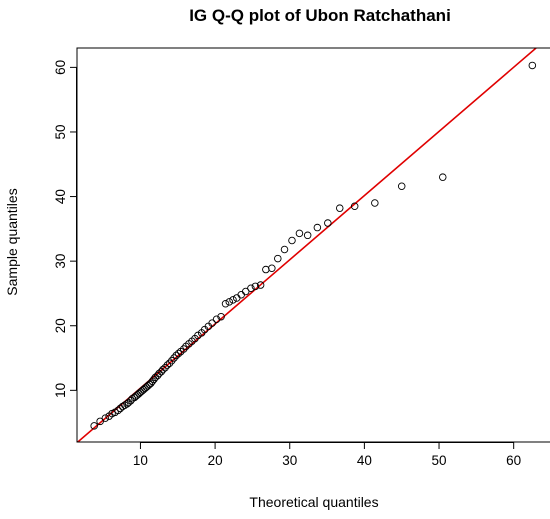 The width and height of the screenshot is (550, 519). I want to click on y-tick-label: 20, so click(60, 325).